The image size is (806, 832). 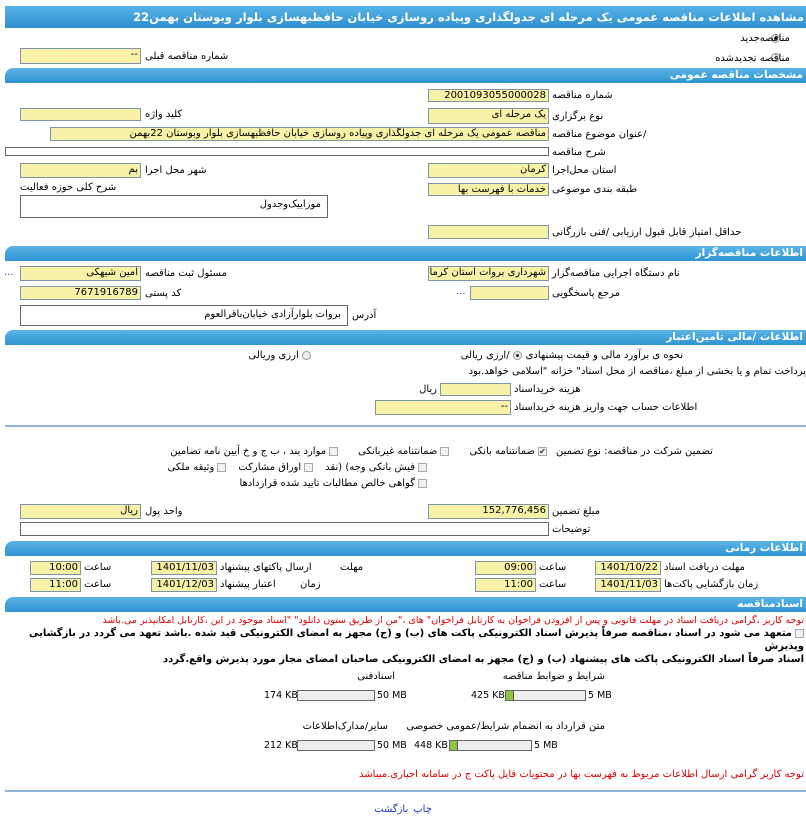 I want to click on option-label: وثیقه ملکی, so click(x=191, y=467).